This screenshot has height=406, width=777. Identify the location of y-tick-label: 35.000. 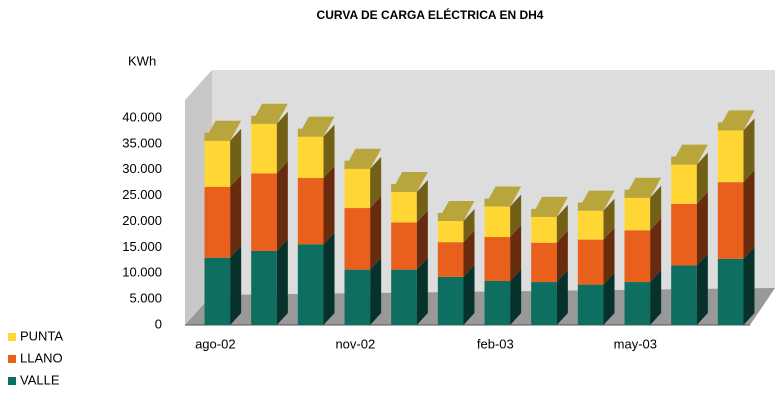
(142, 142).